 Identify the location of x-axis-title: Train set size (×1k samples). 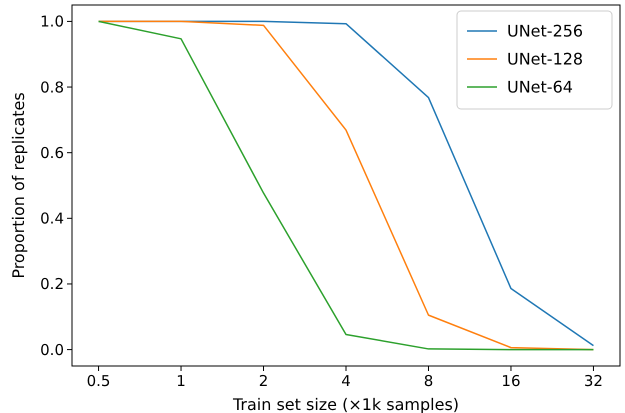
(346, 404).